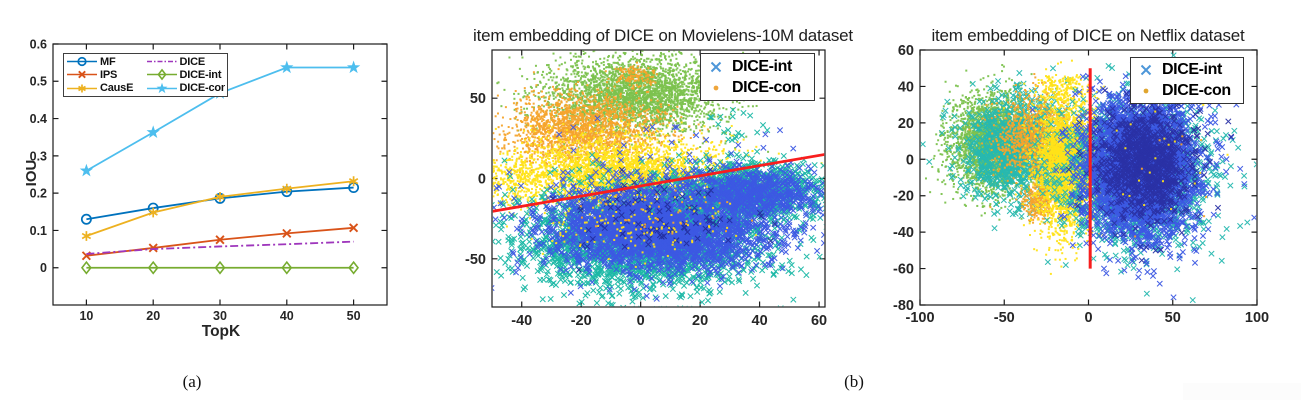 The image size is (1316, 408). I want to click on dice-con-line-marker-icon, so click(161, 88).